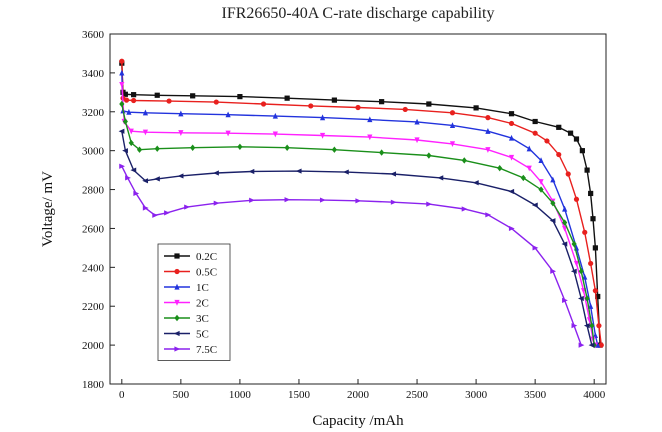  Describe the element at coordinates (48, 209) in the screenshot. I see `y-axis-label: Voltage/ mV` at that location.